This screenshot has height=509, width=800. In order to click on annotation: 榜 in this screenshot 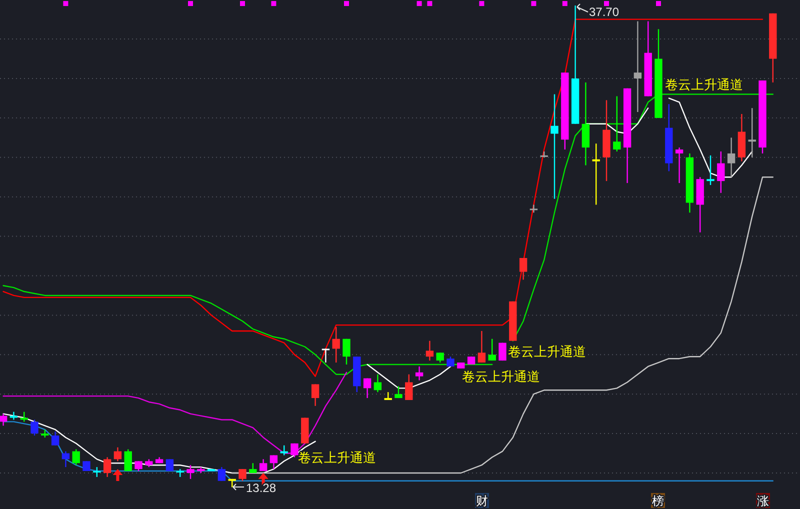, I will do `click(658, 500)`.